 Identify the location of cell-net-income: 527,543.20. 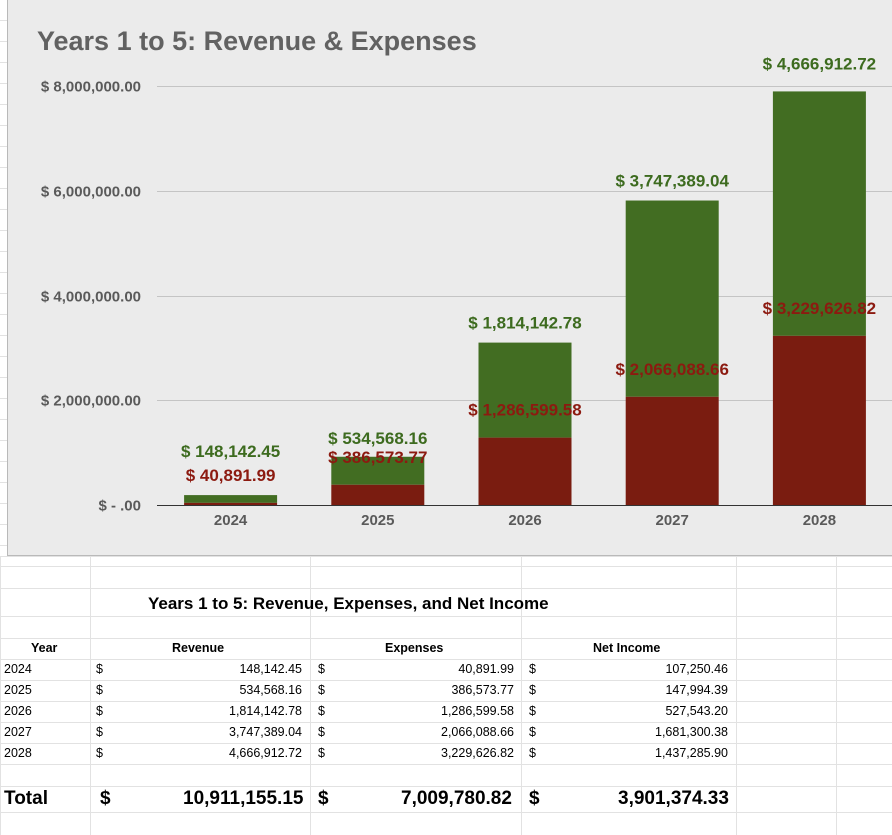
(696, 711).